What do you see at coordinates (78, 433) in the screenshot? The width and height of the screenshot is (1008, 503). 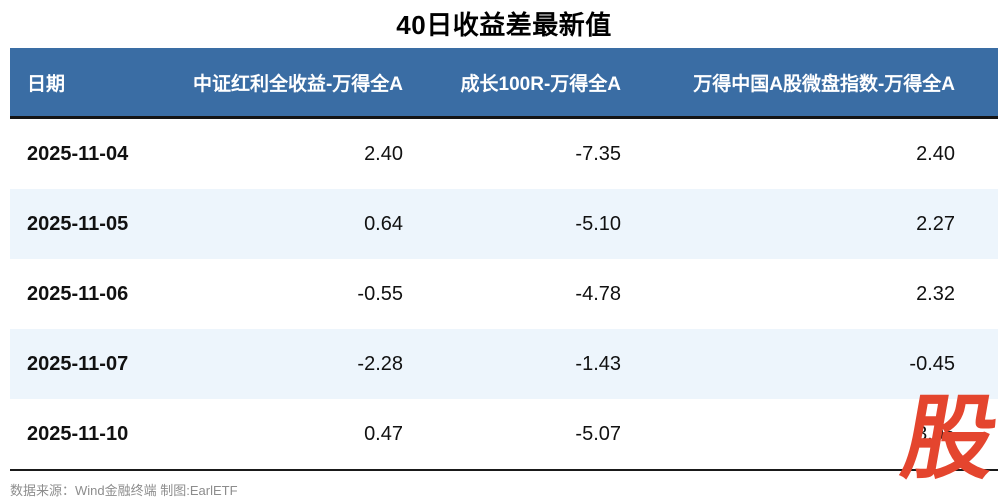 I see `date-cell: 2025-11-10` at bounding box center [78, 433].